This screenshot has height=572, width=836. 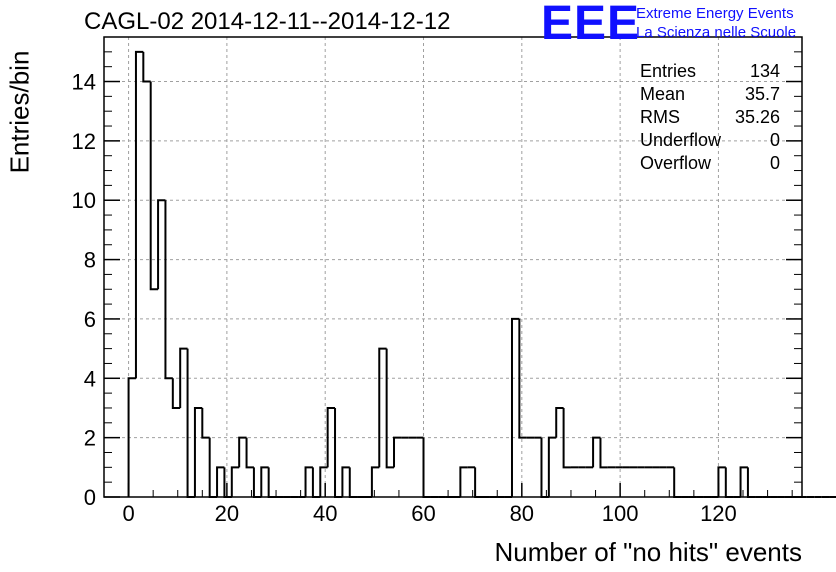 I want to click on stats-row-entries: Entries 134, so click(x=710, y=71).